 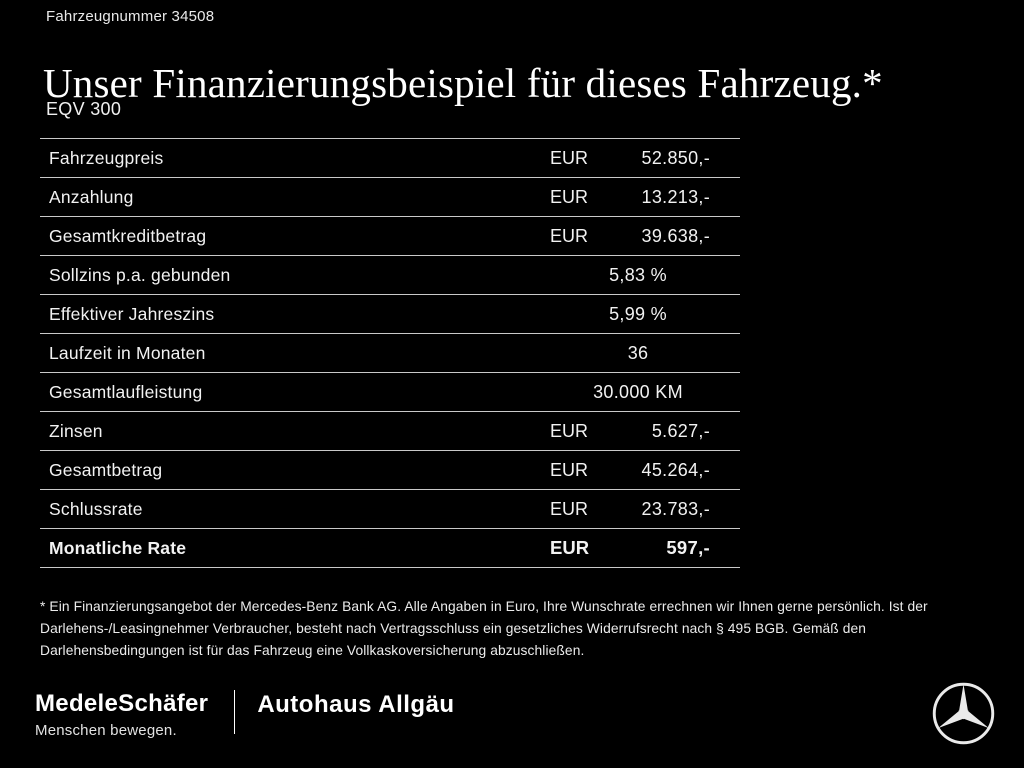 What do you see at coordinates (106, 157) in the screenshot?
I see `row-label: Fahrzeugpreis` at bounding box center [106, 157].